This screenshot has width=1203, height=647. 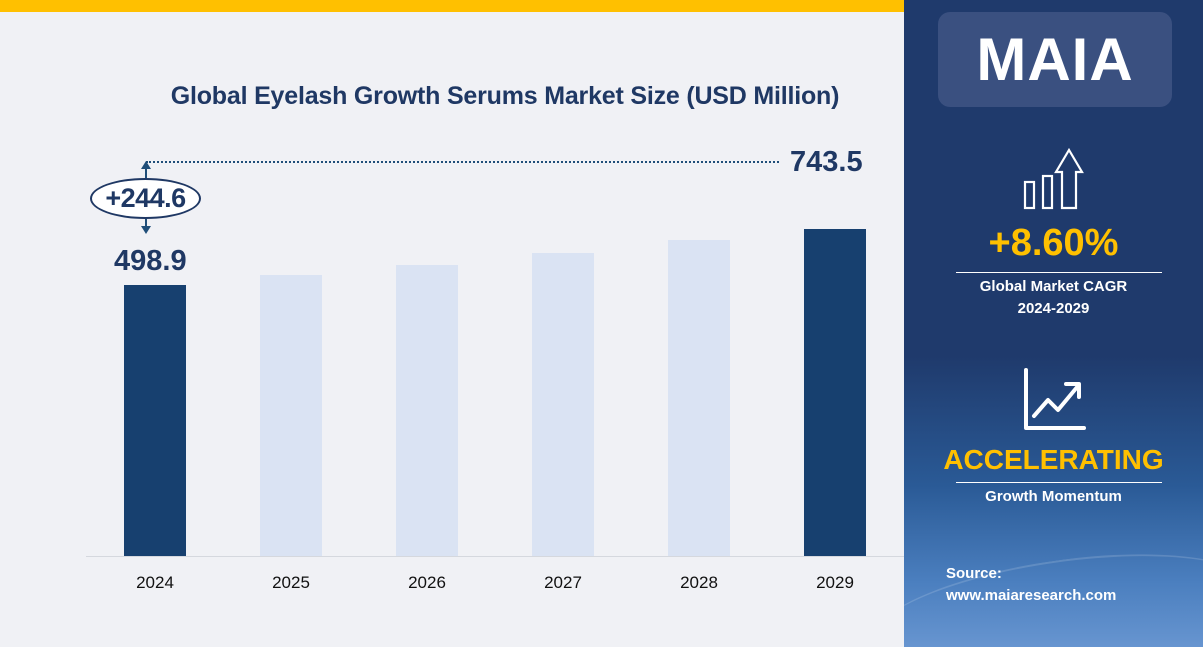 I want to click on logo-text: MAIA, so click(x=1055, y=59).